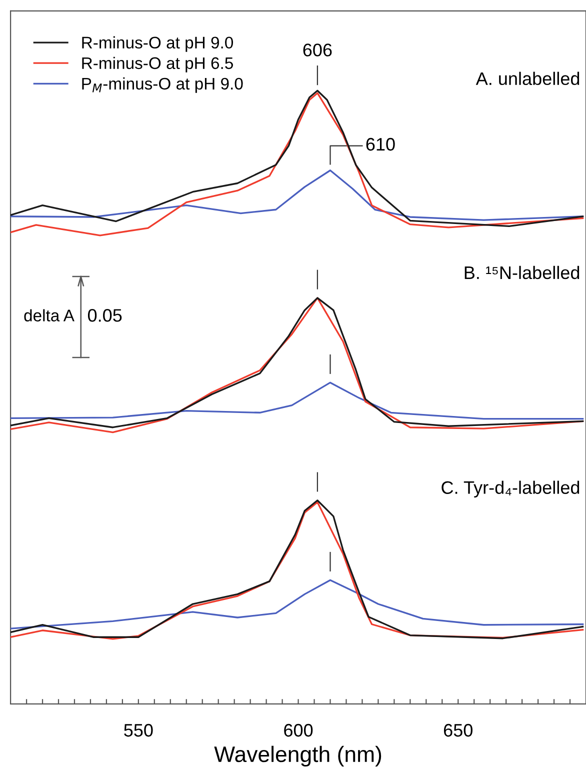  Describe the element at coordinates (317, 50) in the screenshot. I see `annotation: 606` at that location.